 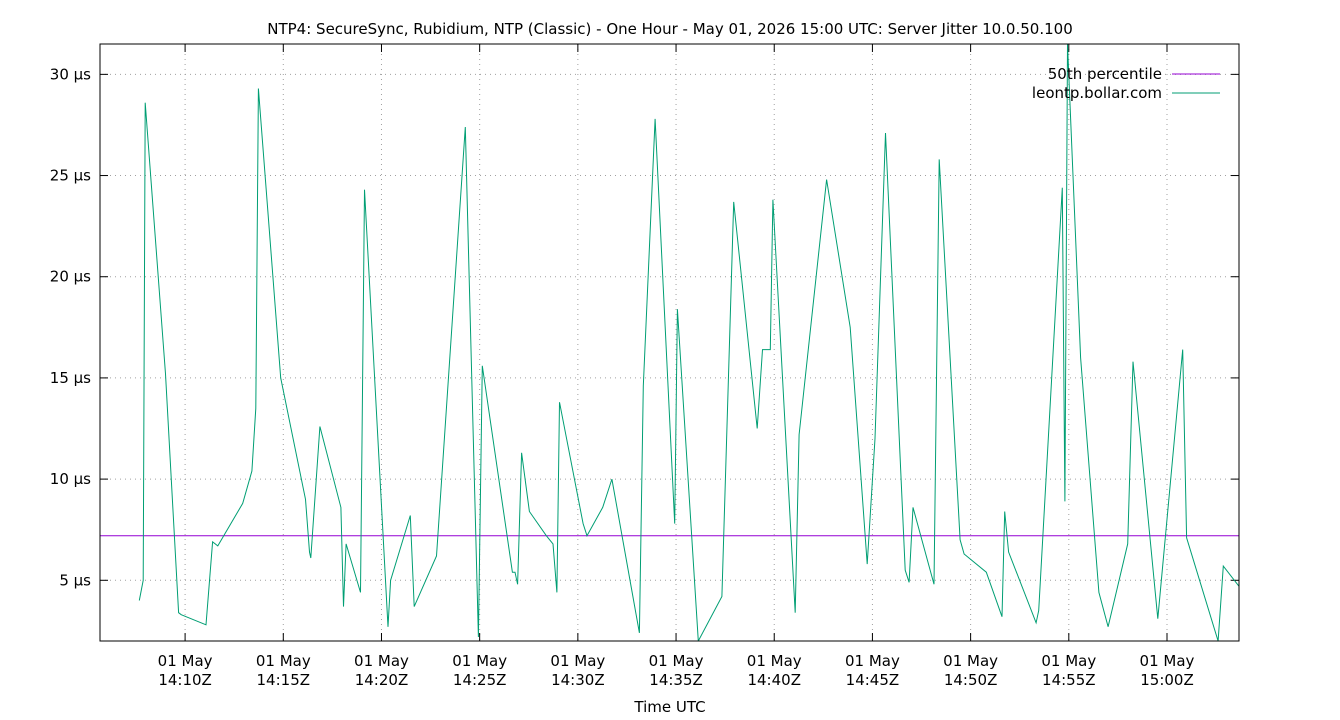 What do you see at coordinates (70, 378) in the screenshot?
I see `y-tick-label: 15 µs` at bounding box center [70, 378].